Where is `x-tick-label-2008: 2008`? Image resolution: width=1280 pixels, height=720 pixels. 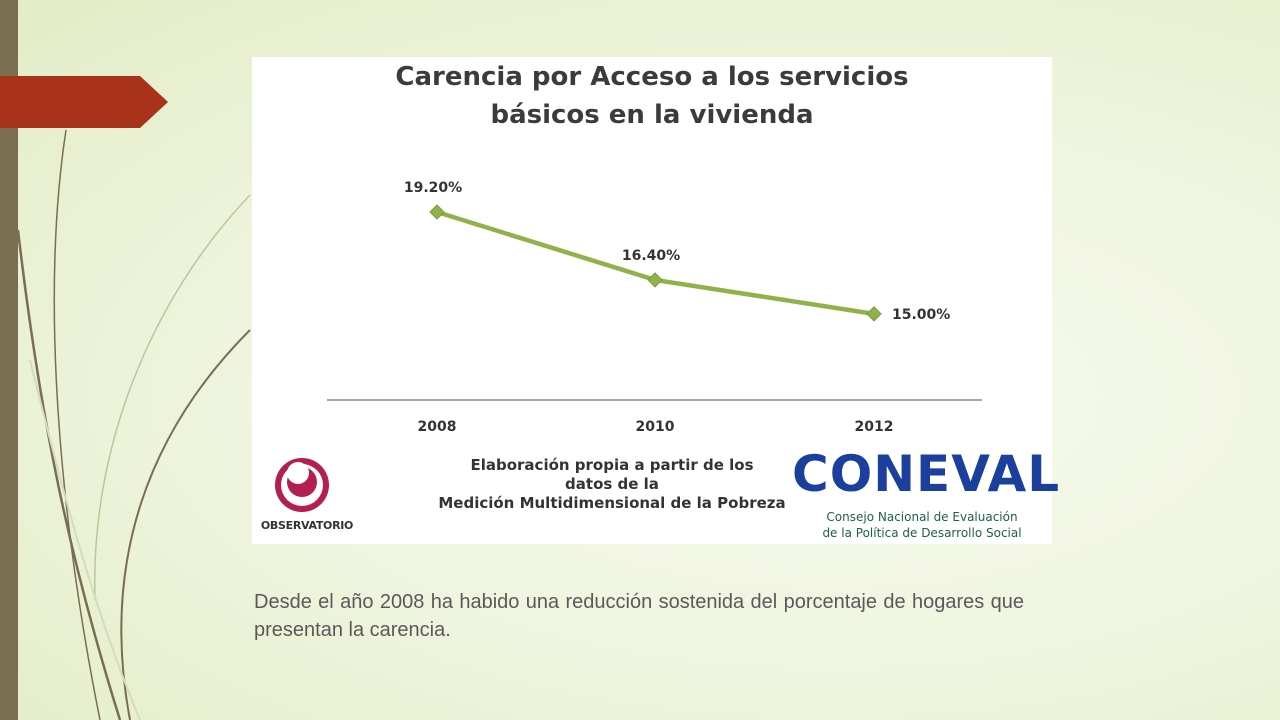
x-tick-label-2008: 2008 is located at coordinates (437, 427).